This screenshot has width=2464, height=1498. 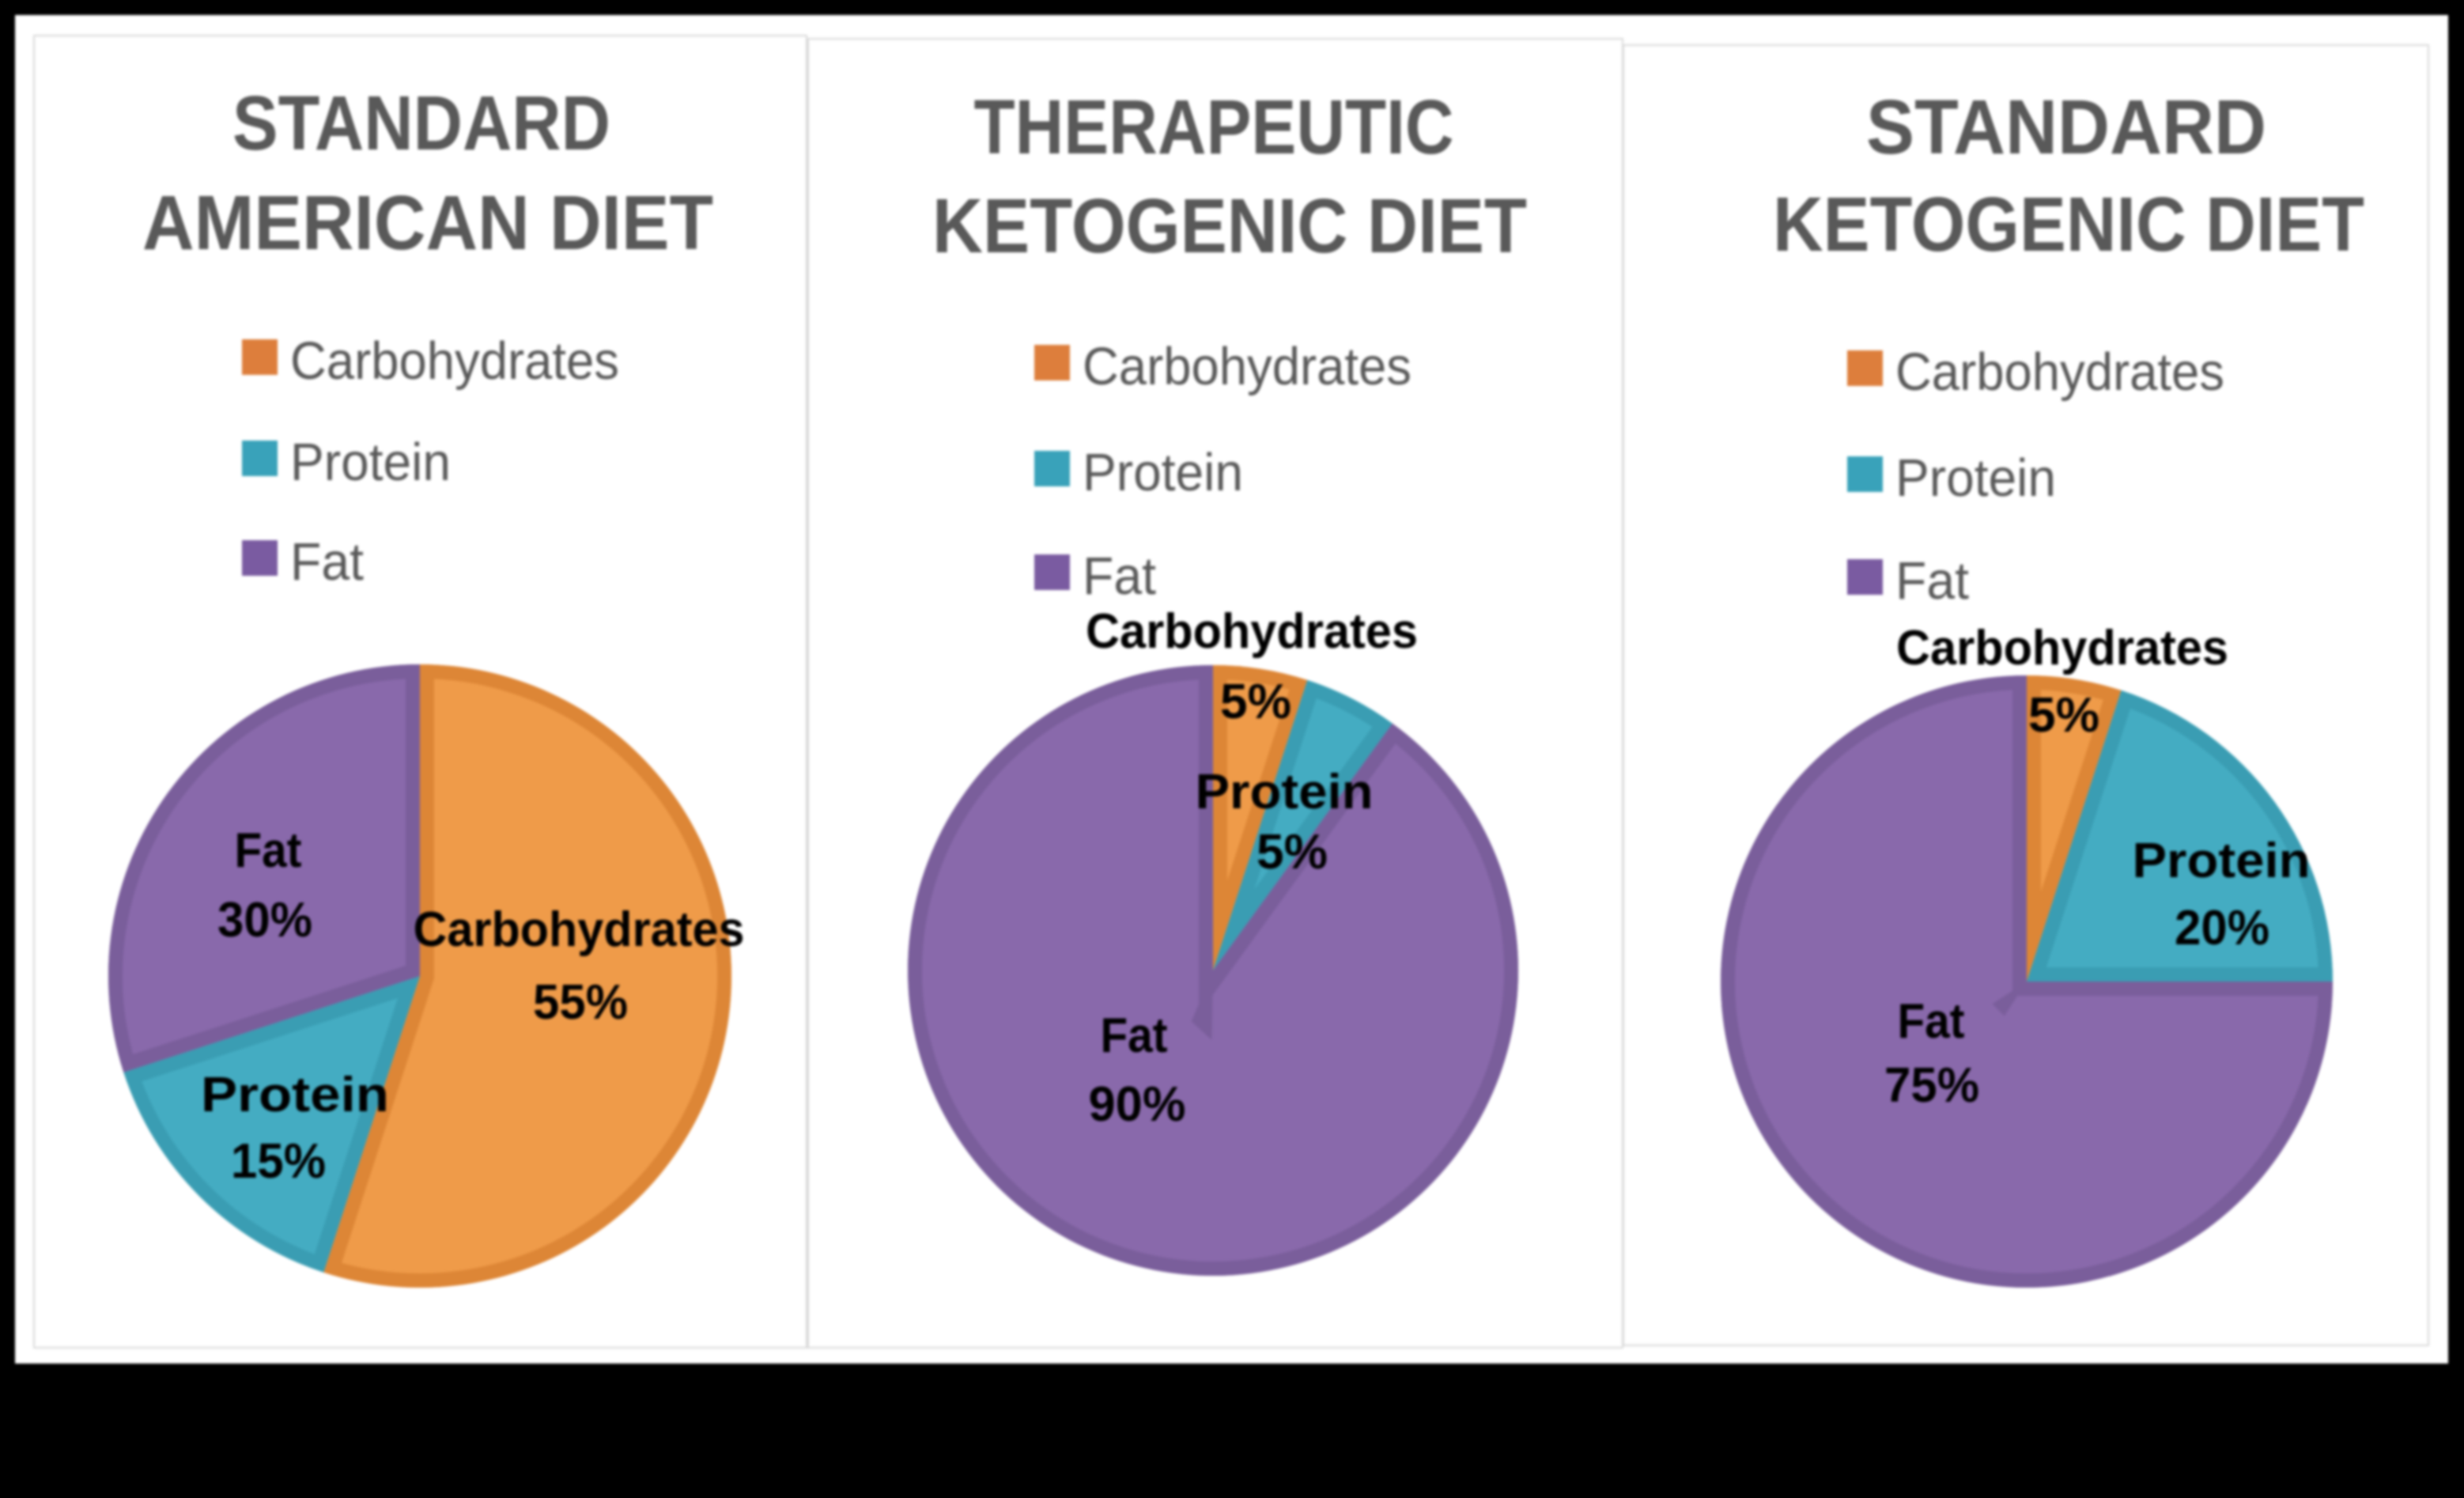 What do you see at coordinates (427, 223) in the screenshot?
I see `svg-text: AMERICAN DIET` at bounding box center [427, 223].